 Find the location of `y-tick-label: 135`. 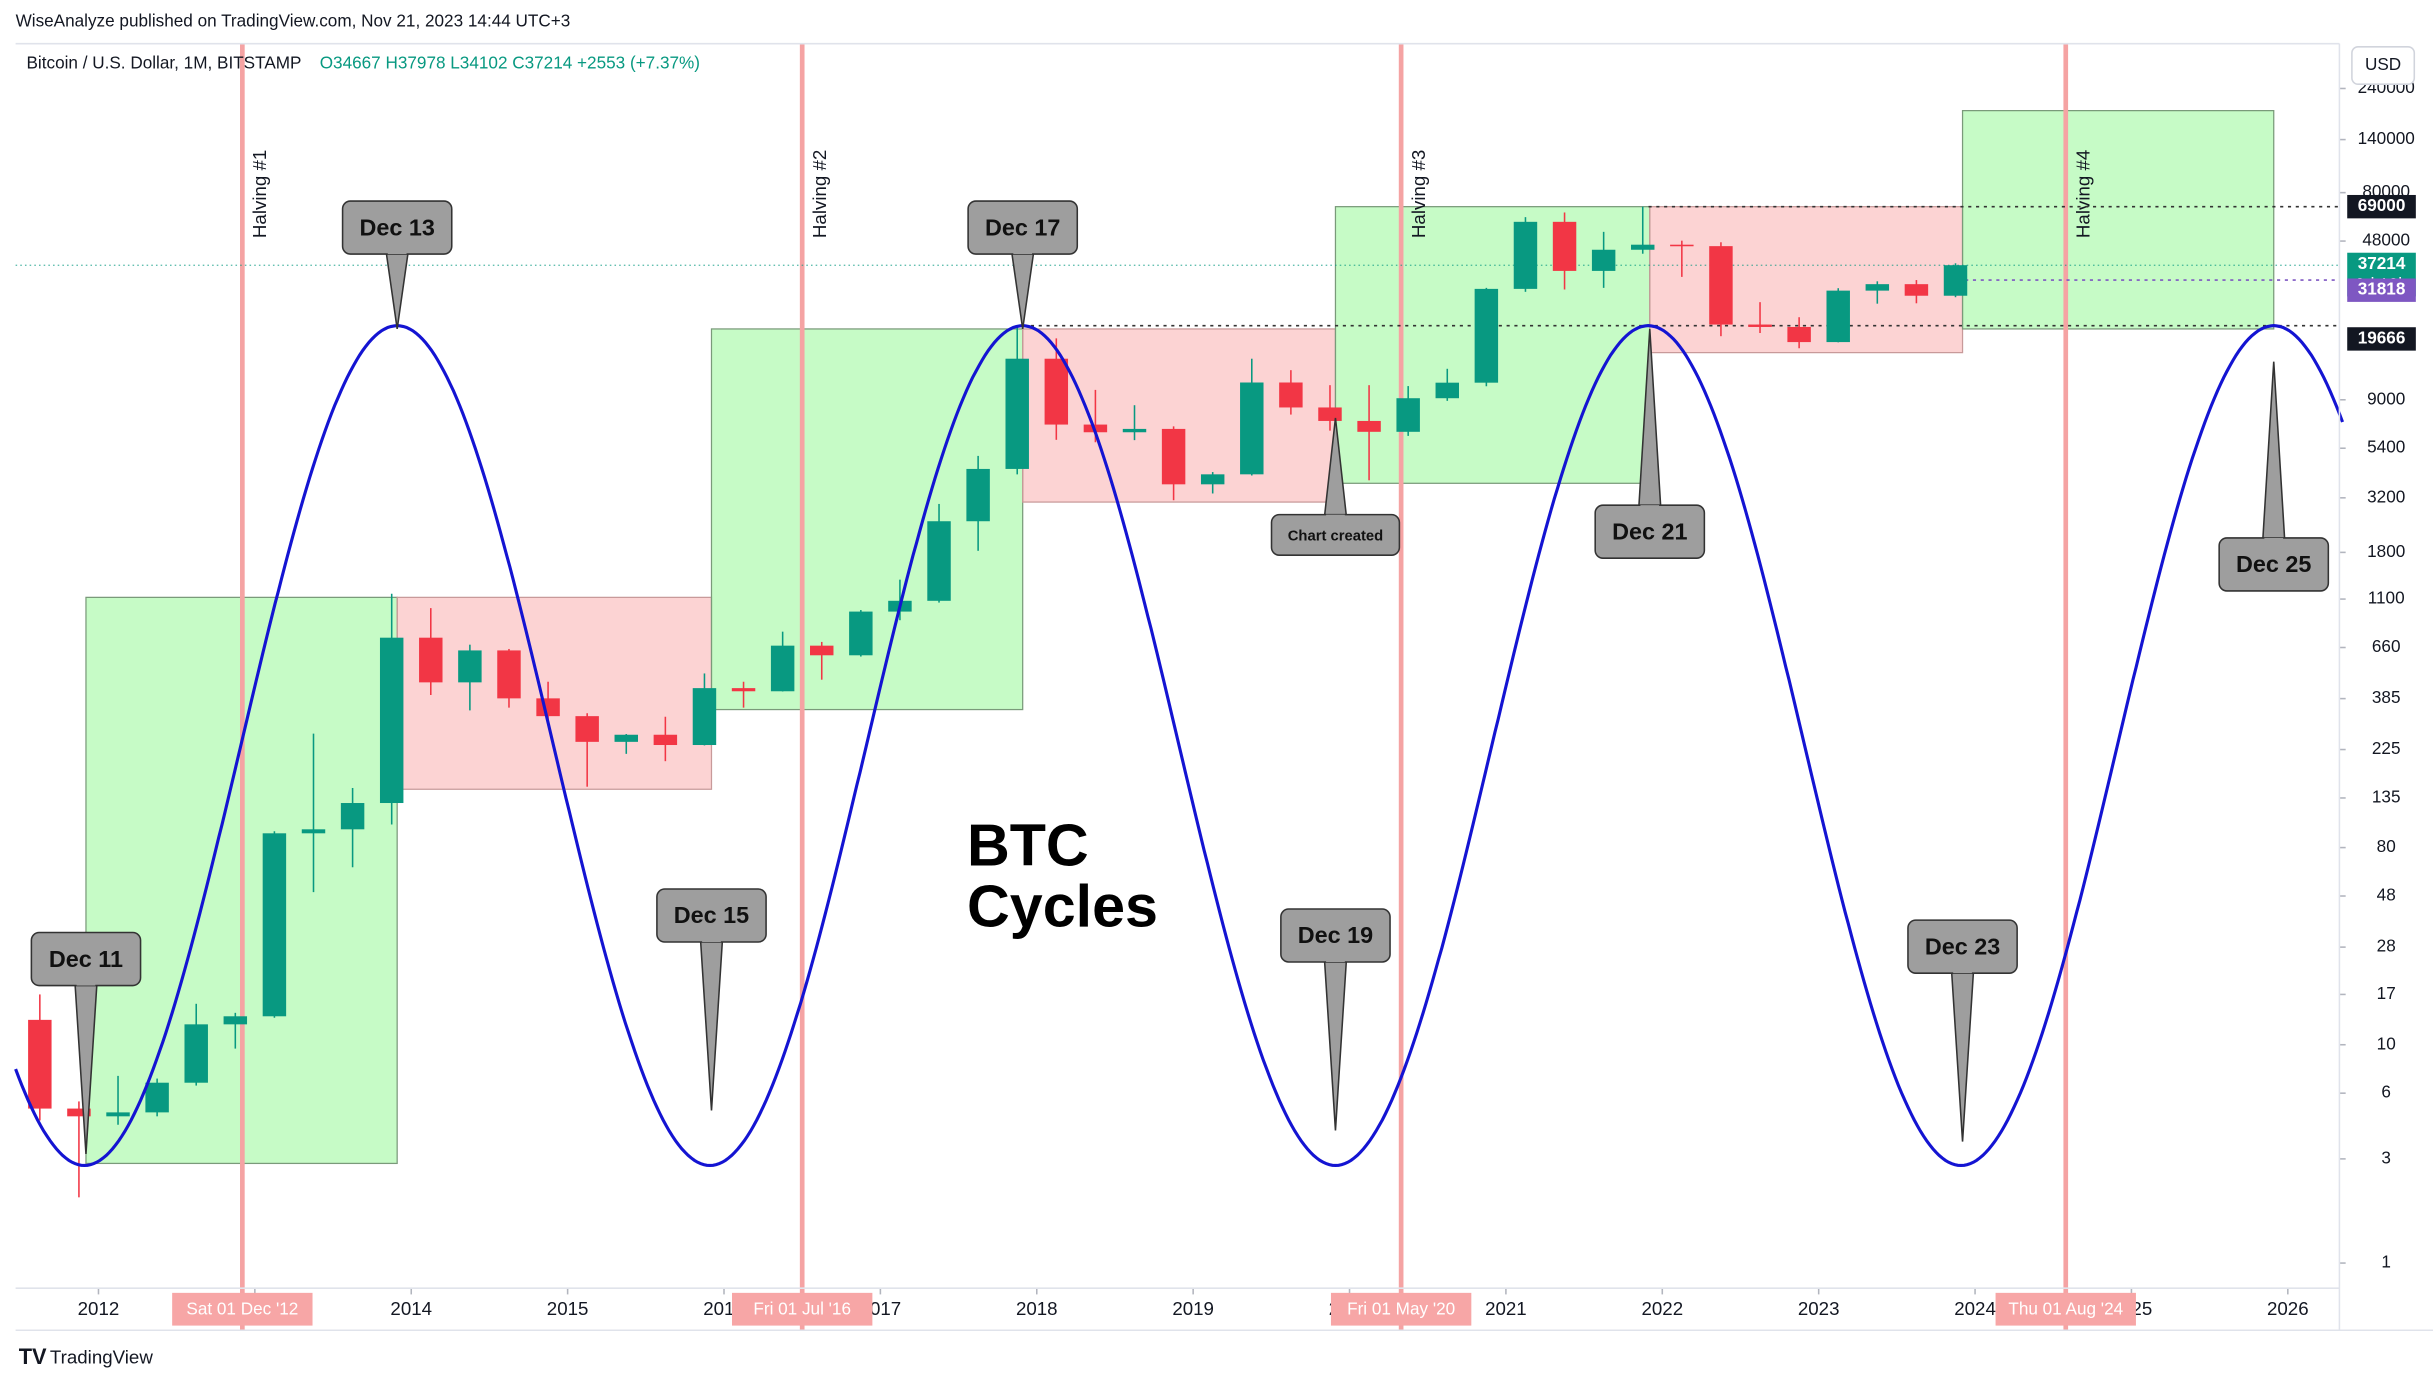

y-tick-label: 135 is located at coordinates (2386, 797).